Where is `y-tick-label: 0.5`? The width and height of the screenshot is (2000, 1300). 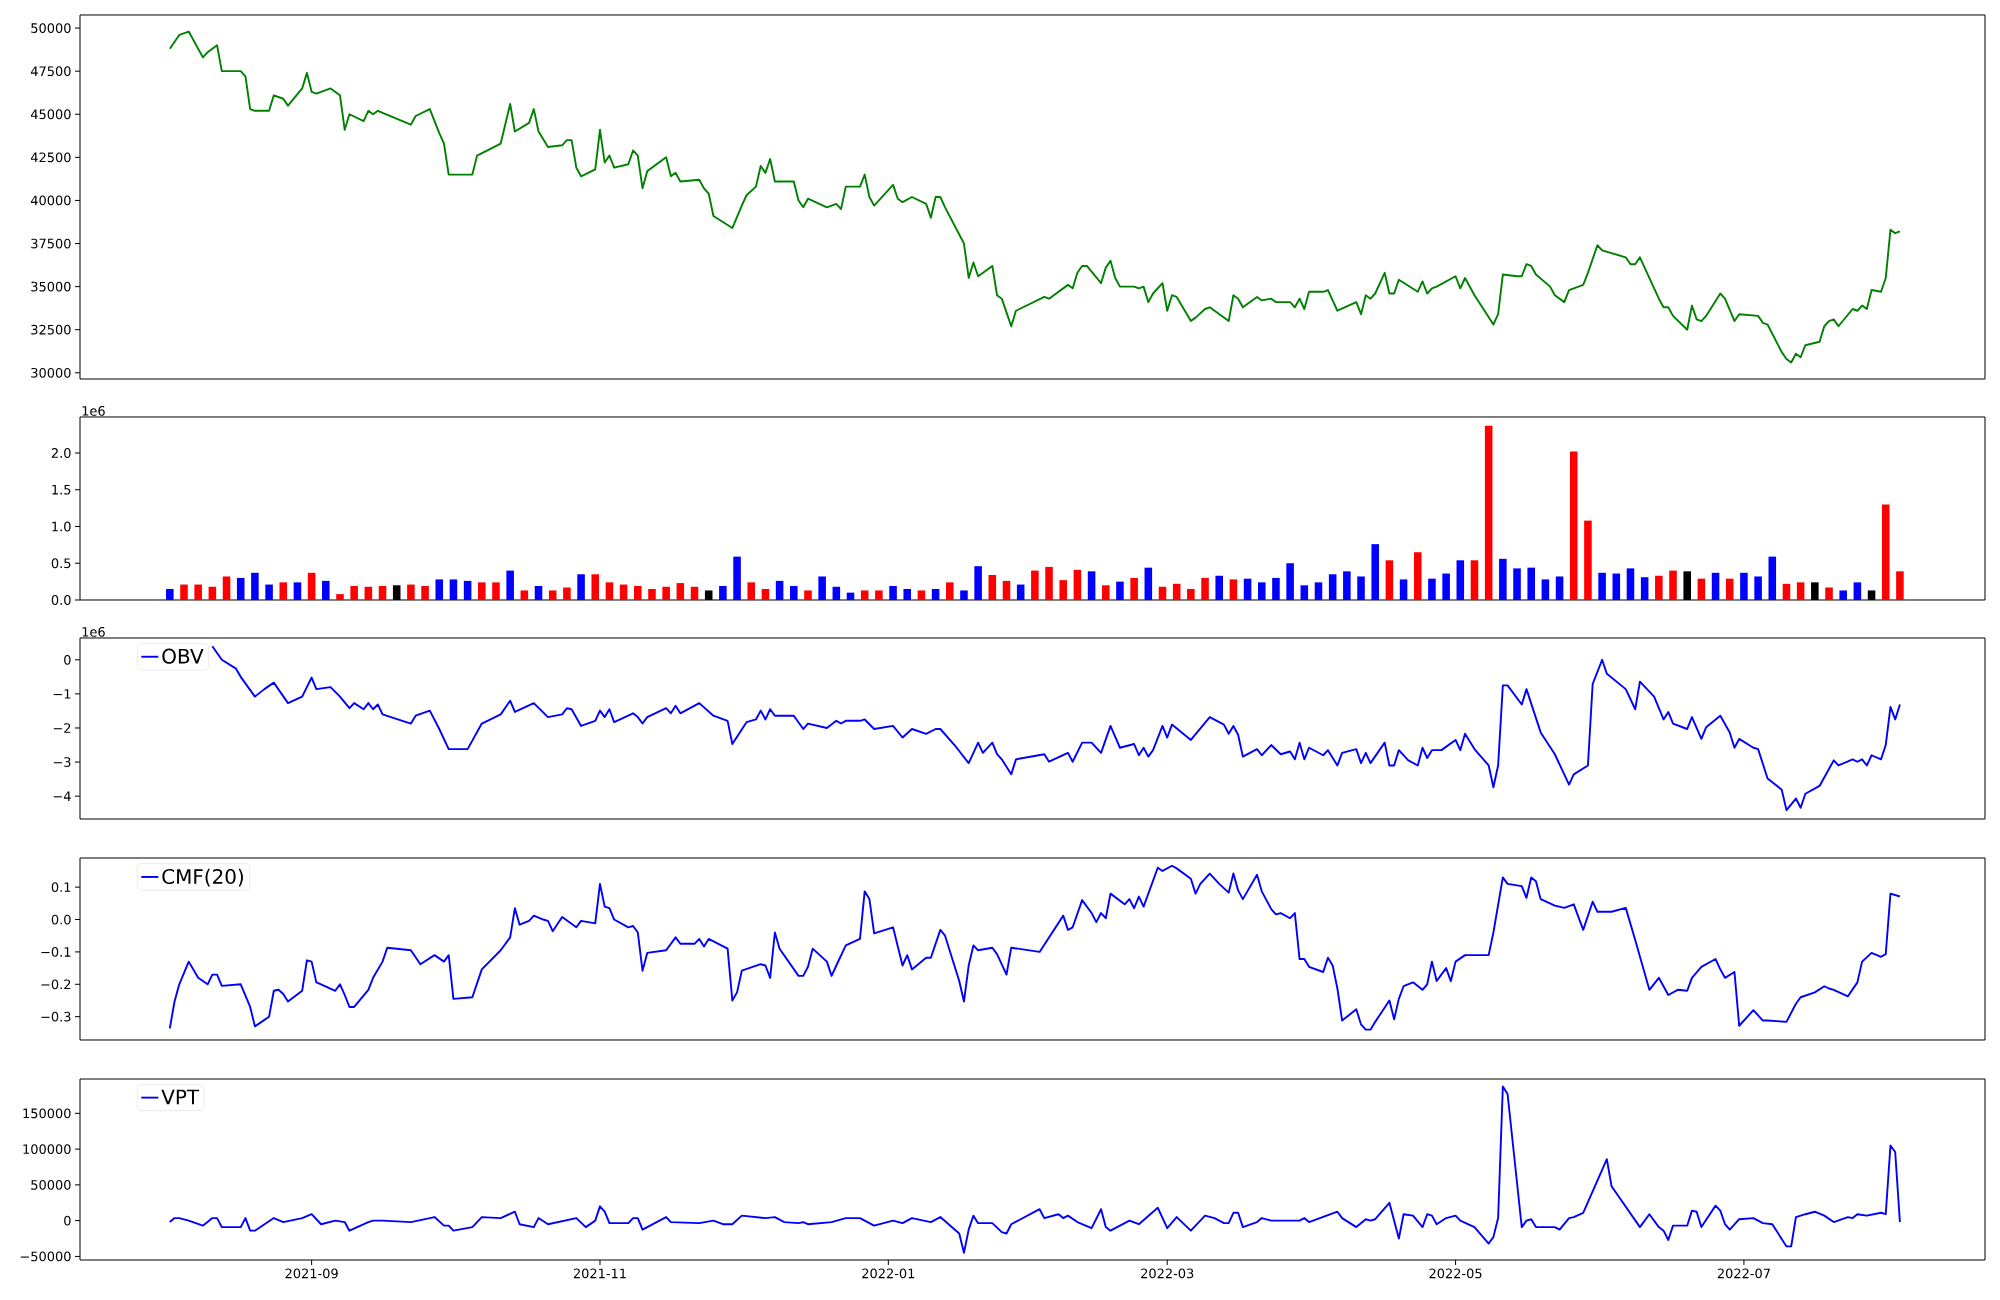 y-tick-label: 0.5 is located at coordinates (61, 563).